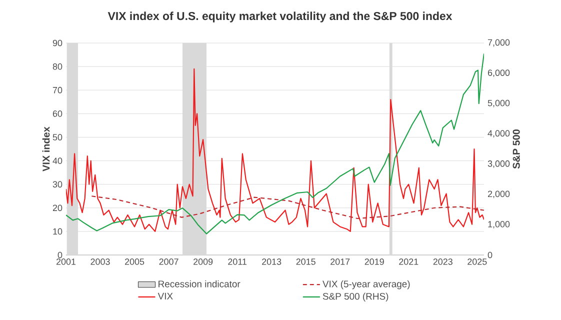 This screenshot has width=561, height=320. Describe the element at coordinates (60, 255) in the screenshot. I see `y-tick-label: 0` at that location.